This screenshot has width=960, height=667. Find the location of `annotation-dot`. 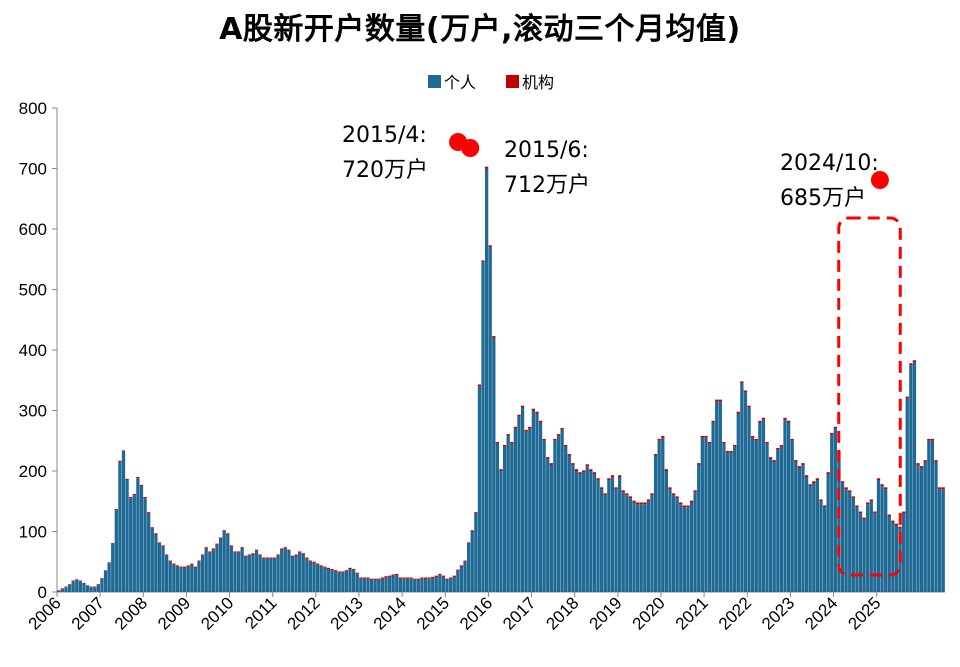

annotation-dot is located at coordinates (879, 180).